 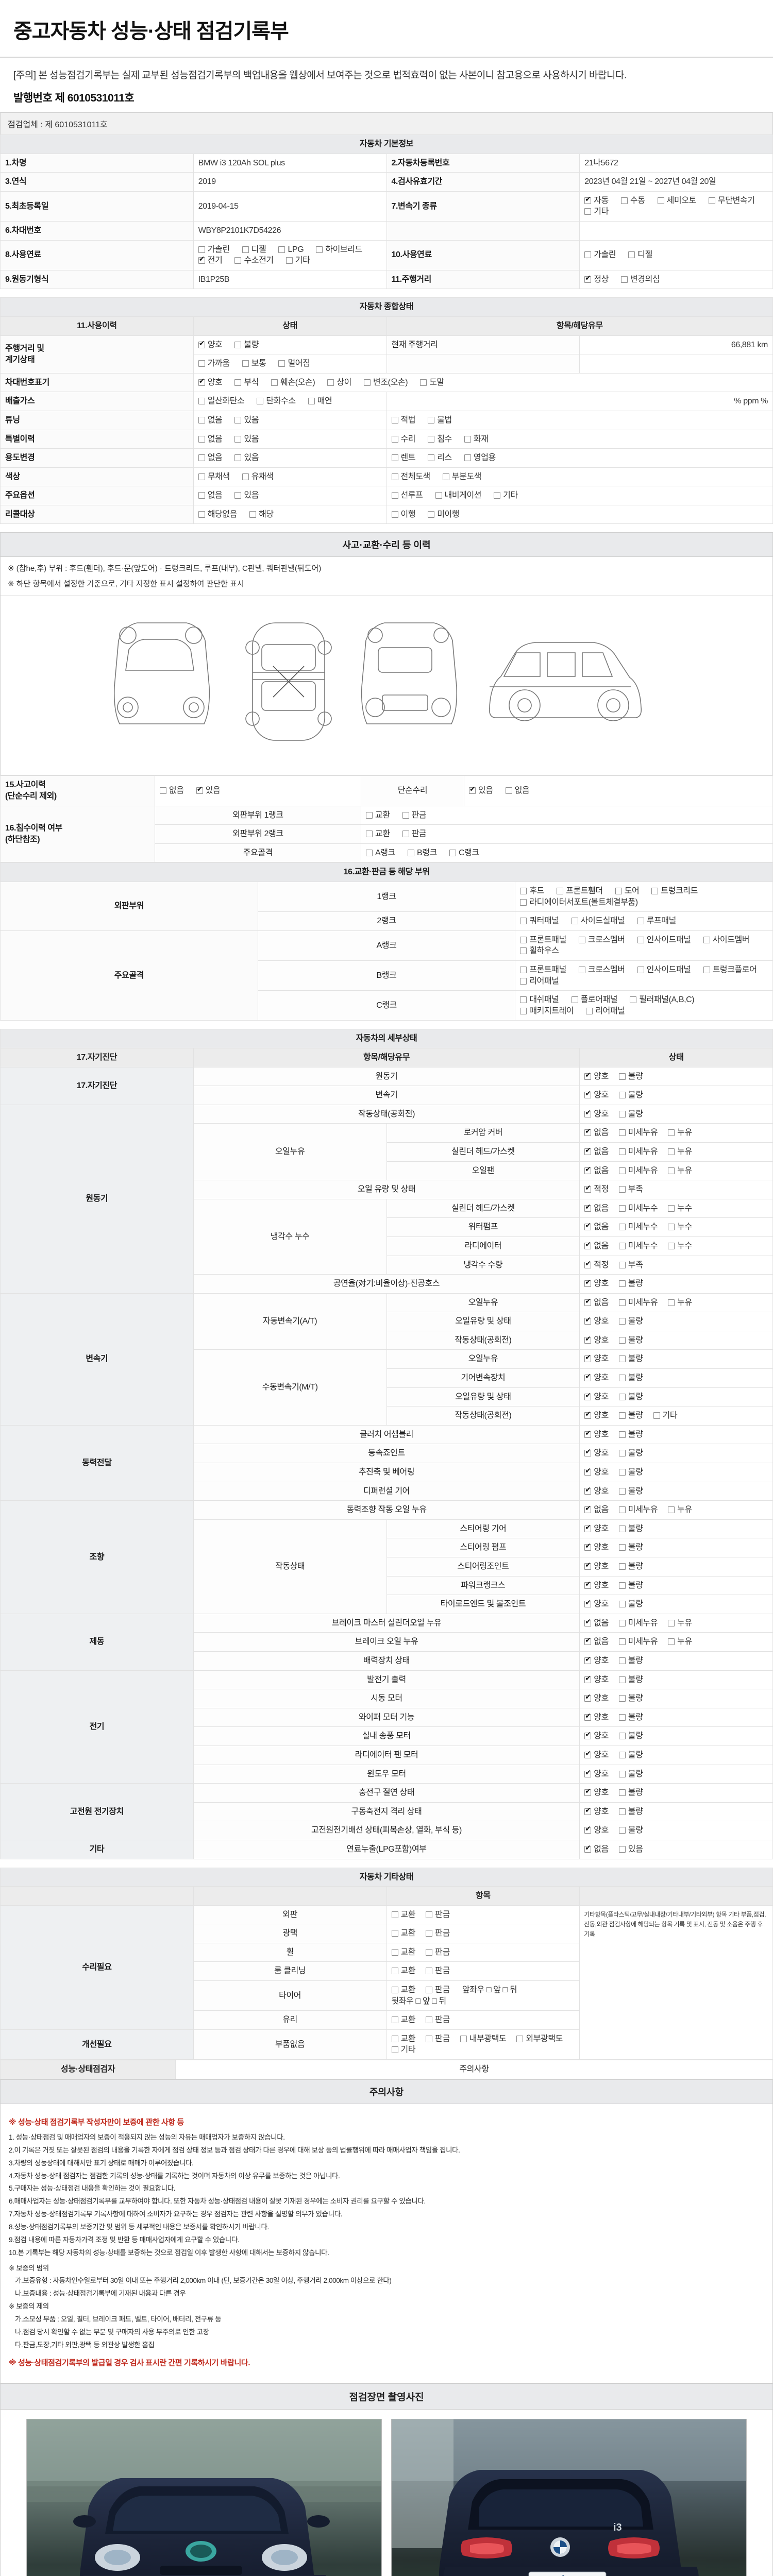 I want to click on option-d1-8-0: 적정, so click(x=596, y=1265).